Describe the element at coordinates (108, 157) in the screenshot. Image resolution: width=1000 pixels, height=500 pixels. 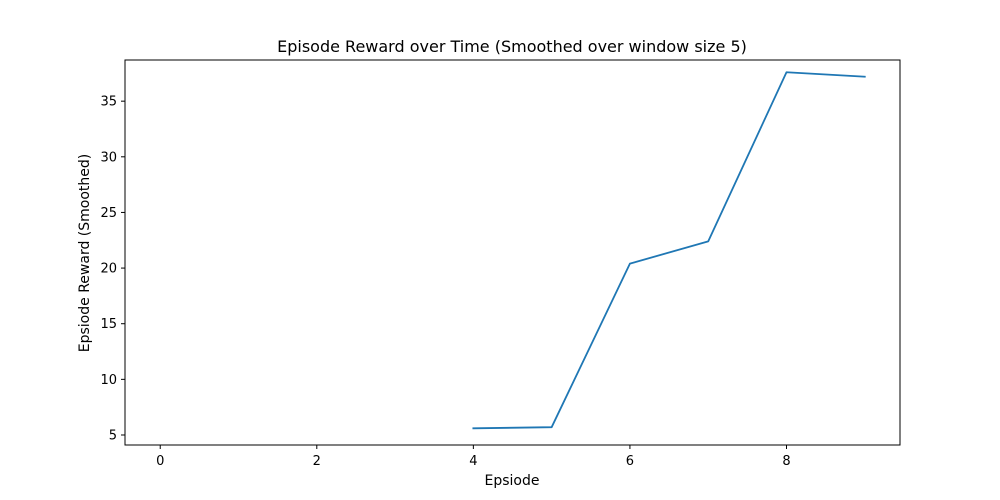
I see `y-tick-label: 30` at that location.